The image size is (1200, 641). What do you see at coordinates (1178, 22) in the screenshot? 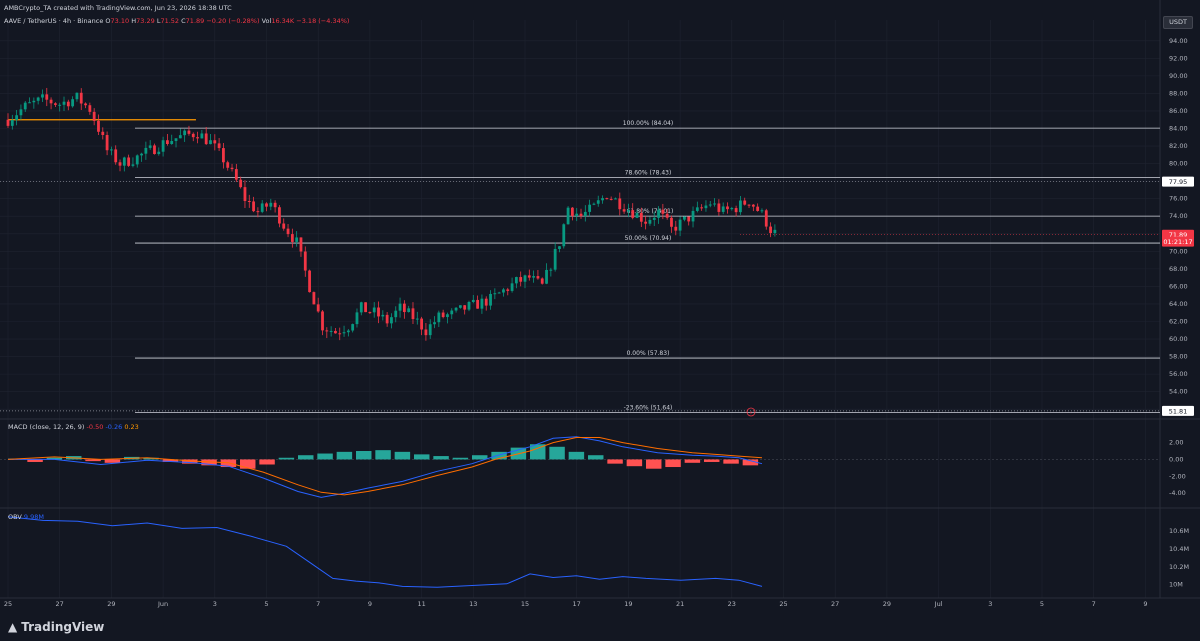
I see `currency-badge: USDT` at bounding box center [1178, 22].